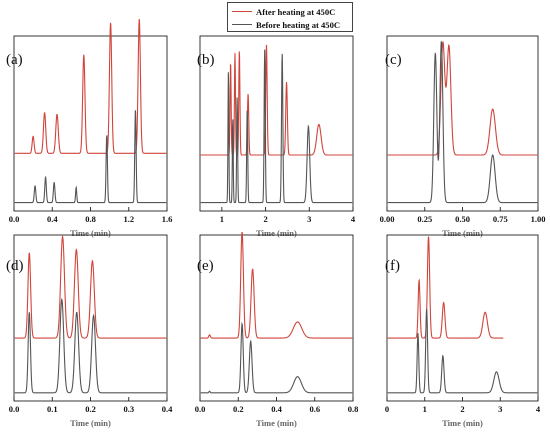  I want to click on x-tick-label-1-2: 0.4, so click(52, 219).